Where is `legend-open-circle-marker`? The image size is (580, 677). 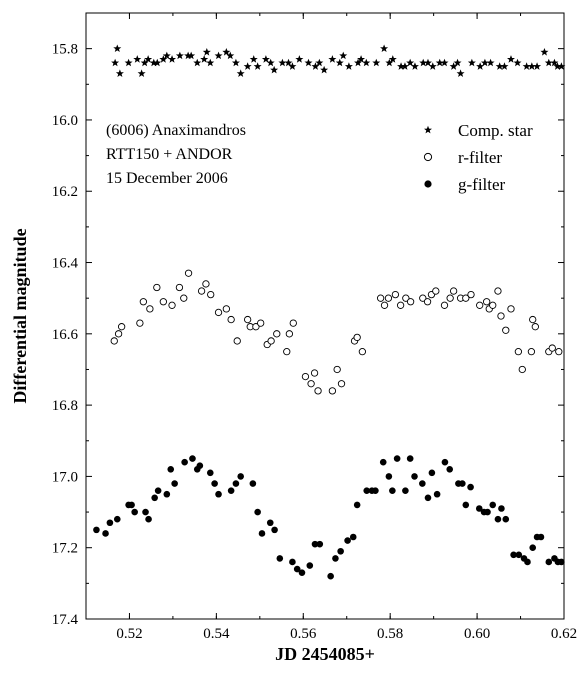
legend-open-circle-marker is located at coordinates (428, 157).